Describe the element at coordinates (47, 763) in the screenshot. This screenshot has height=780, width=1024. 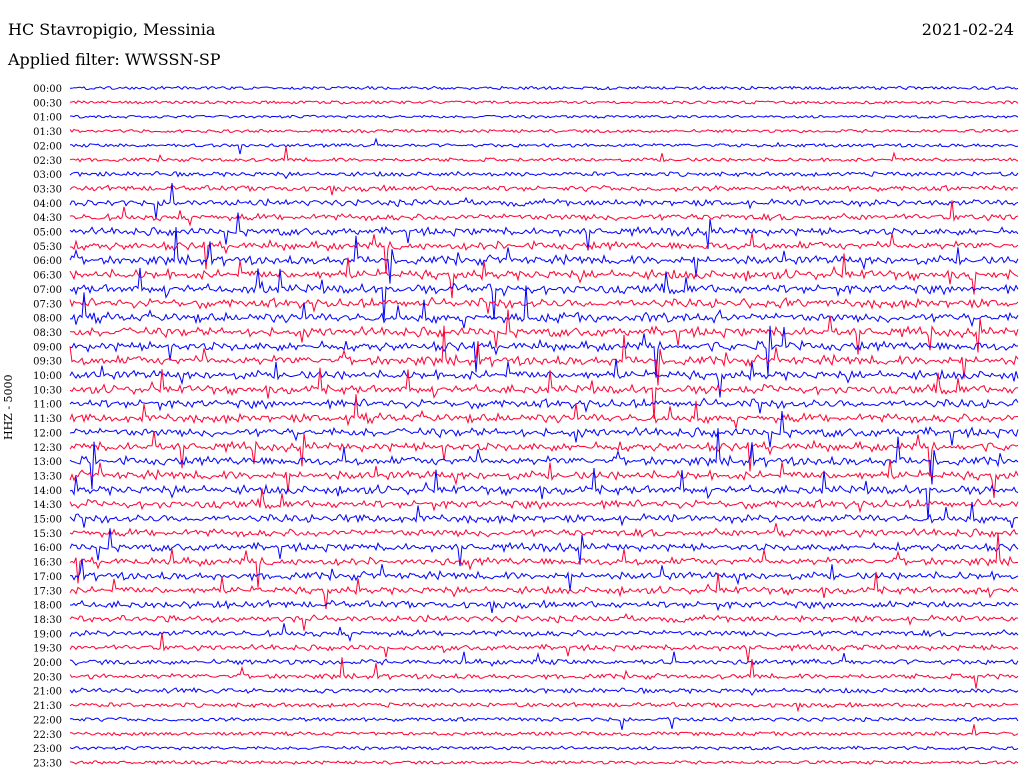
I see `row-time-label: 23:30` at that location.